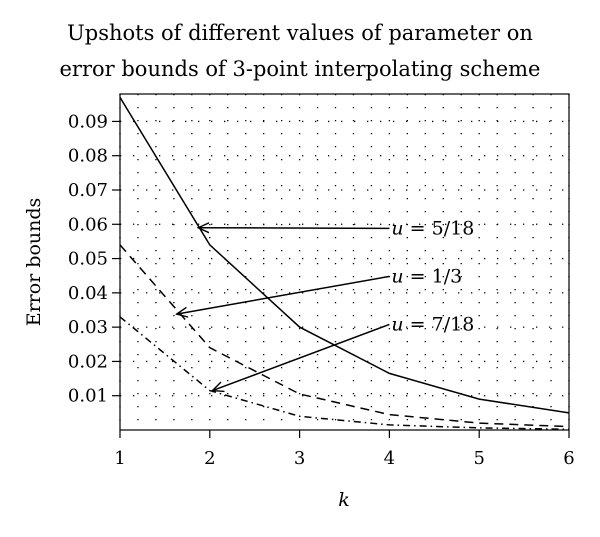 The width and height of the screenshot is (600, 537). I want to click on annotation-label-3: u = 7/18, so click(432, 324).